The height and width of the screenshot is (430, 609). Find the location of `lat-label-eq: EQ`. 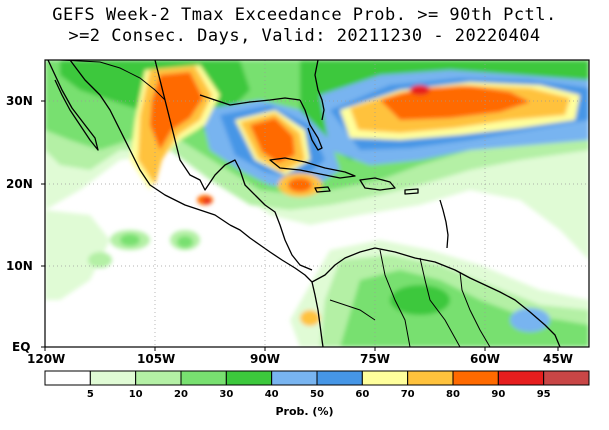

lat-label-eq: EQ is located at coordinates (21, 347).